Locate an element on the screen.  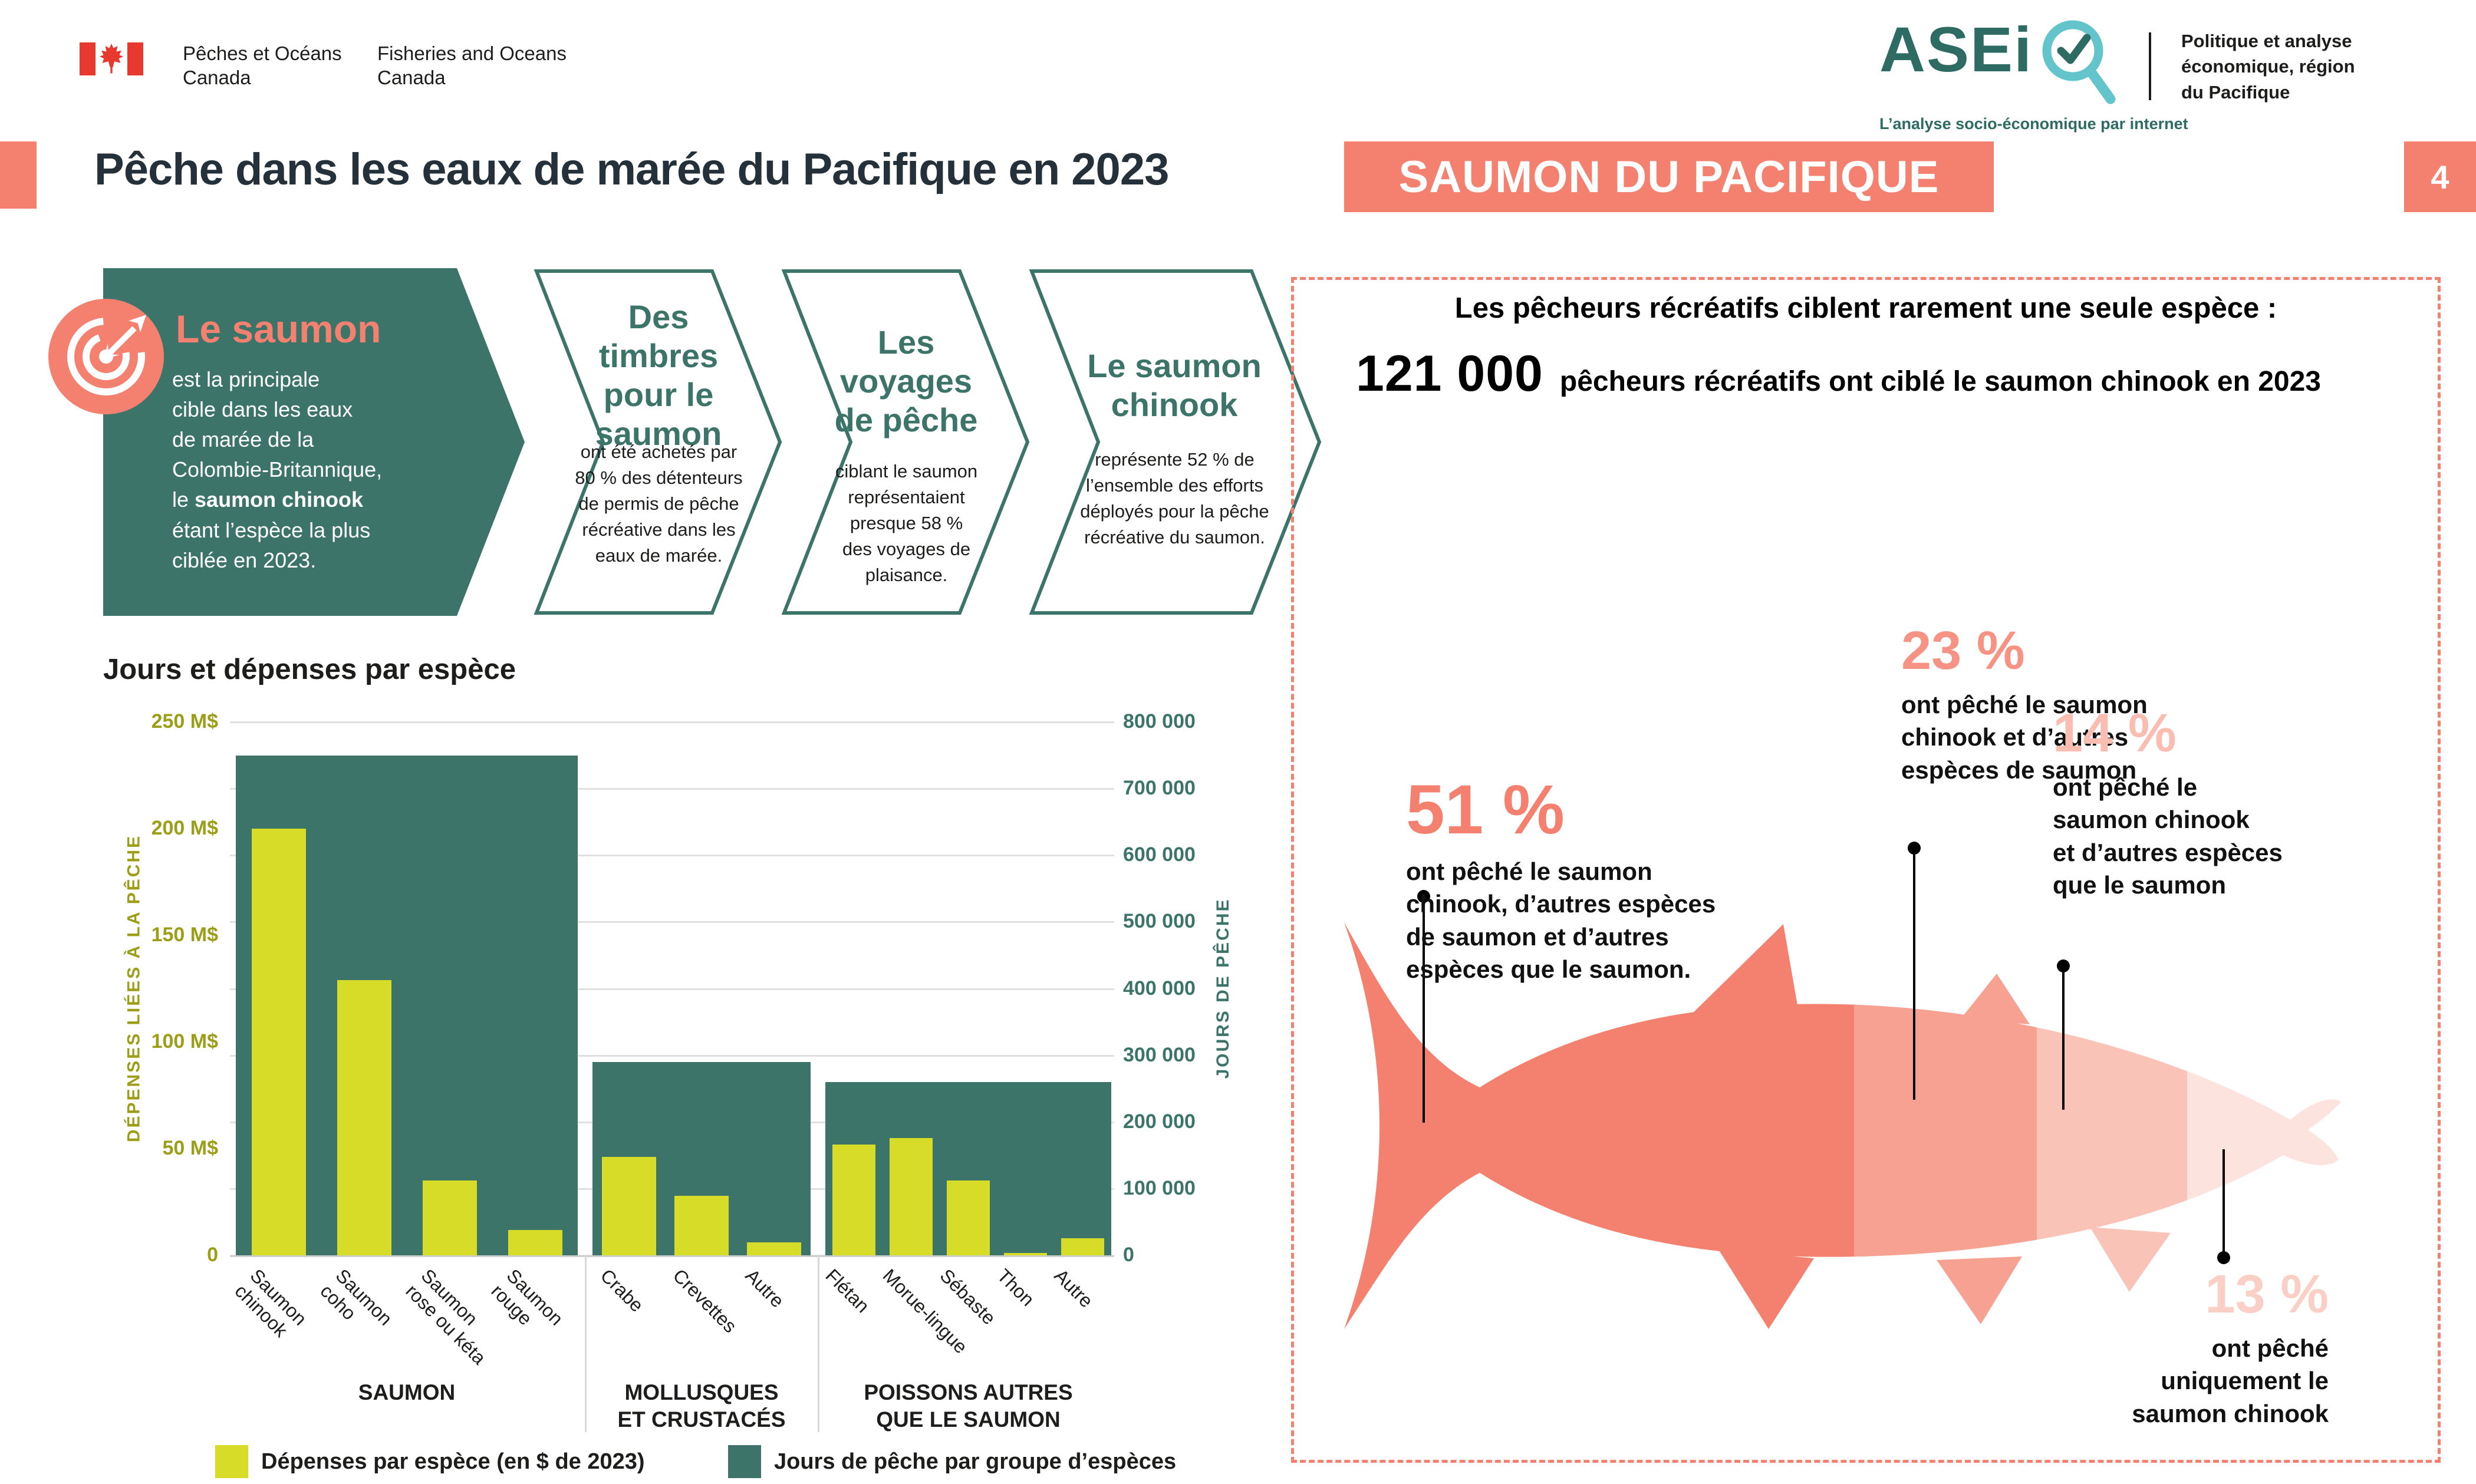
left-tick-5: 250 M$ is located at coordinates (184, 721).